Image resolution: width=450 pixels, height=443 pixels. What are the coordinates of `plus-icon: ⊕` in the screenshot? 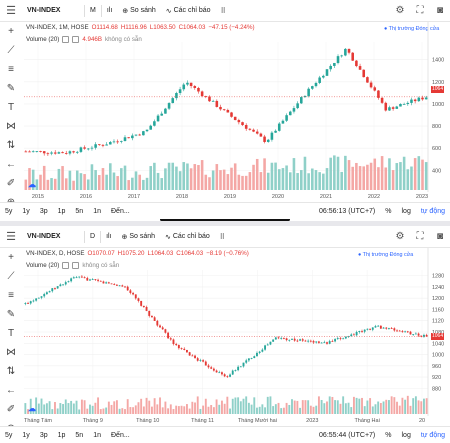 It's located at (125, 237).